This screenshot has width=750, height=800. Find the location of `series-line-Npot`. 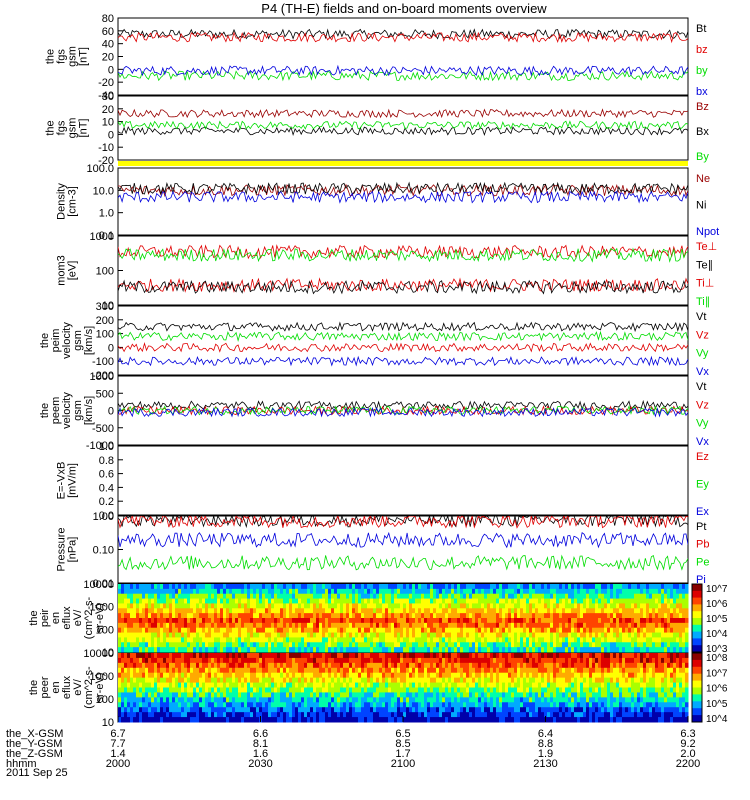

series-line-Npot is located at coordinates (403, 197).